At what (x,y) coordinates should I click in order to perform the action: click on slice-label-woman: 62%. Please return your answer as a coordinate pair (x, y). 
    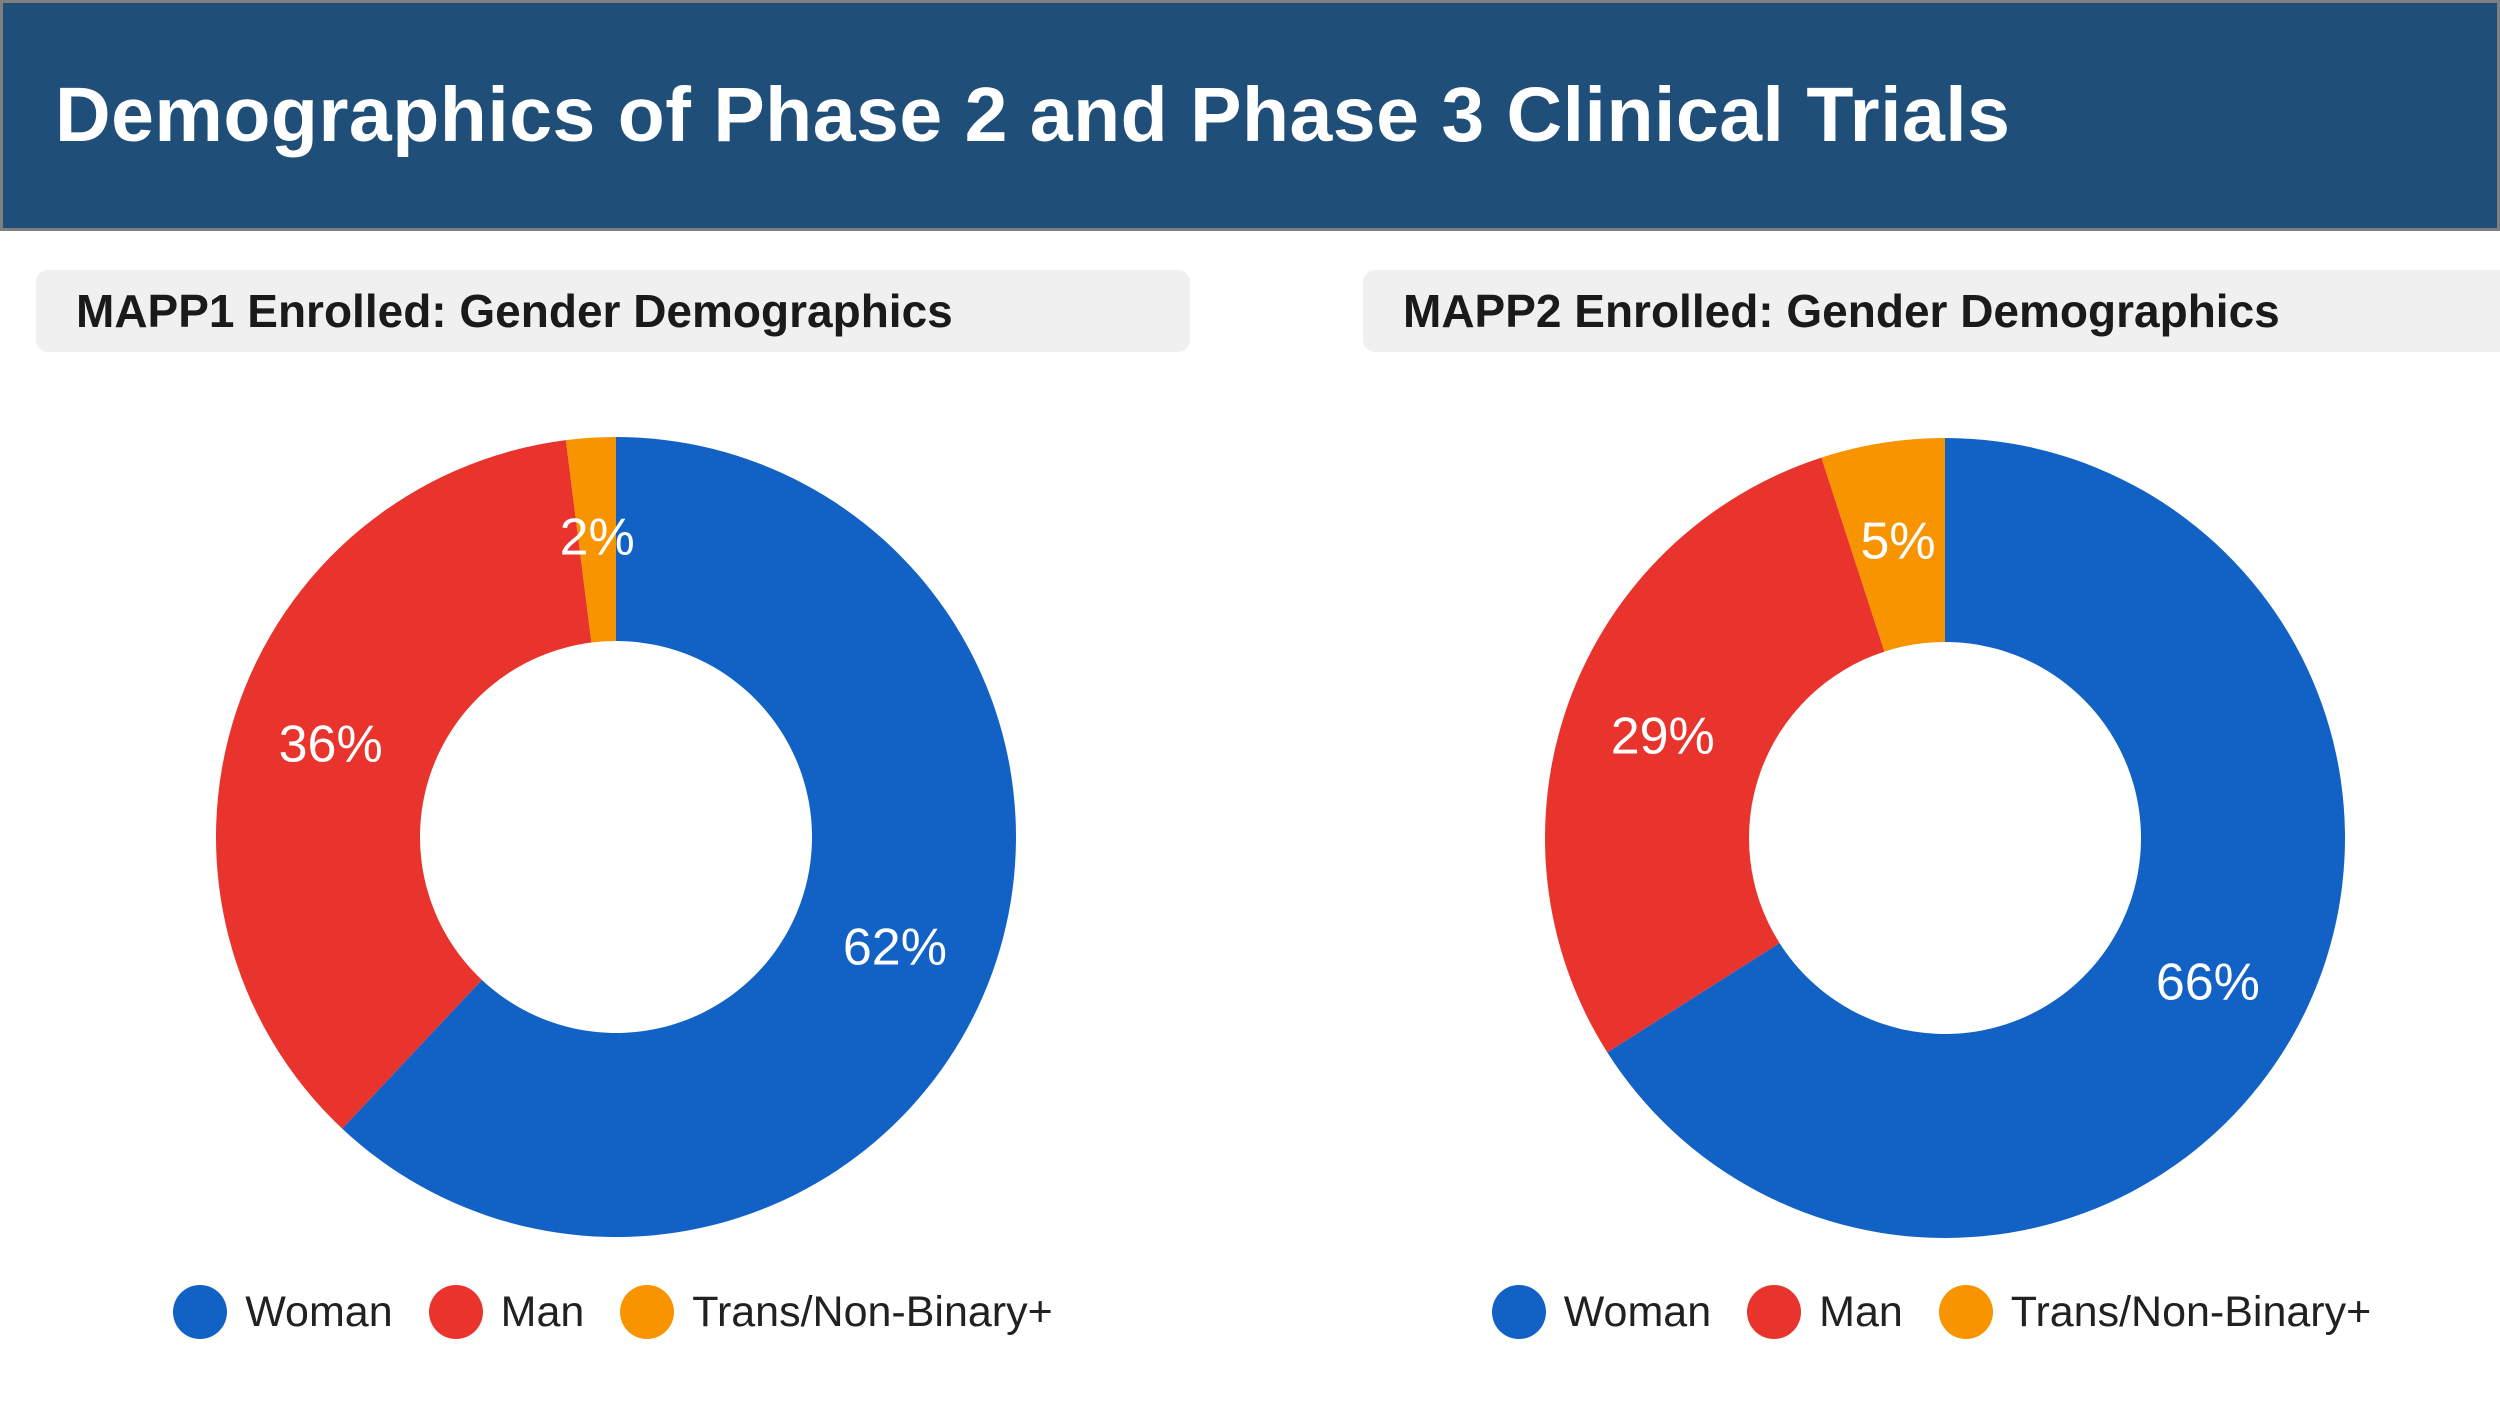
    Looking at the image, I should click on (895, 947).